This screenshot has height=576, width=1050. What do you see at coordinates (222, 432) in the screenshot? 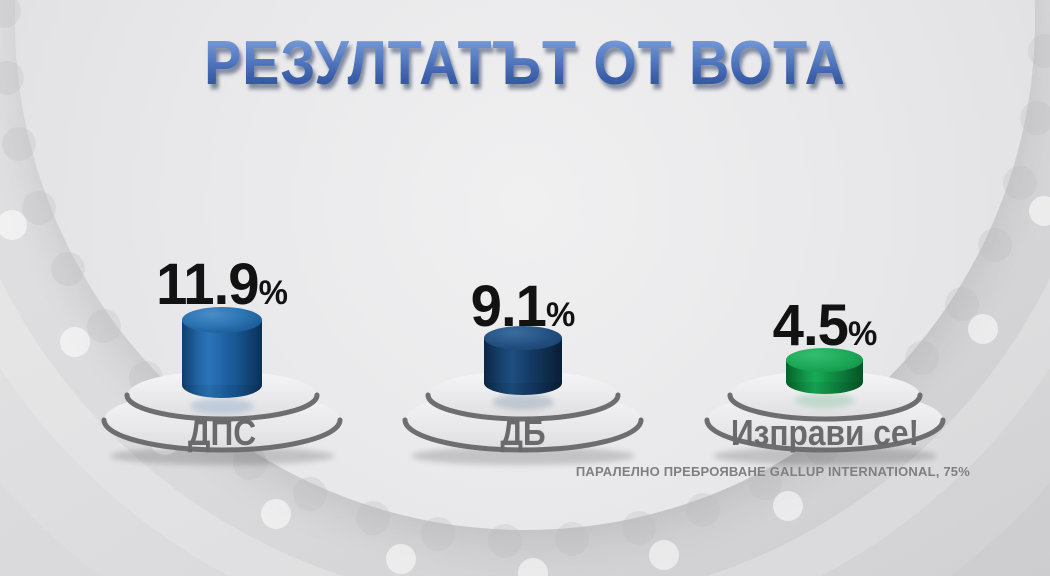
I see `category-label: ДПС` at bounding box center [222, 432].